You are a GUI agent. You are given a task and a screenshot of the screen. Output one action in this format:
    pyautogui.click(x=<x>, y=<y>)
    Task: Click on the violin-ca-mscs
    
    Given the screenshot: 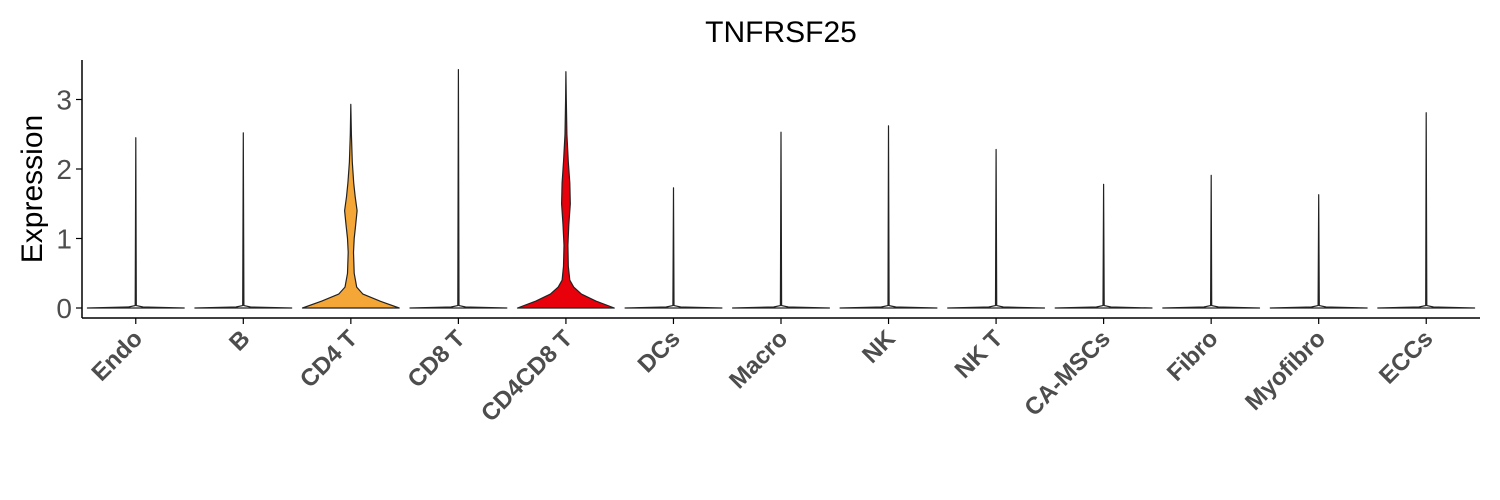 What is the action you would take?
    pyautogui.click(x=1103, y=246)
    